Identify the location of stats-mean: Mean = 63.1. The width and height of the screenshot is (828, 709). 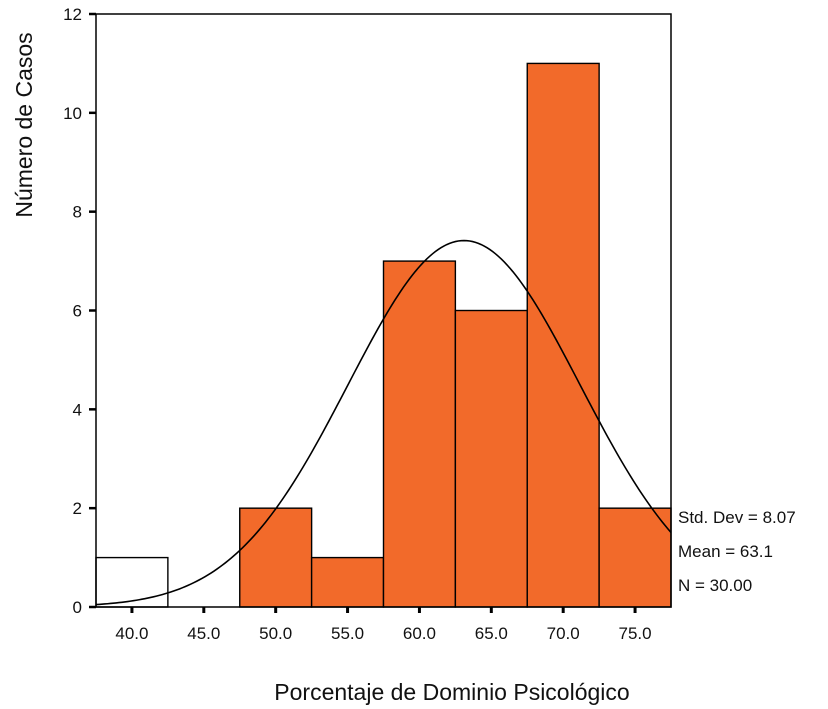
(725, 551).